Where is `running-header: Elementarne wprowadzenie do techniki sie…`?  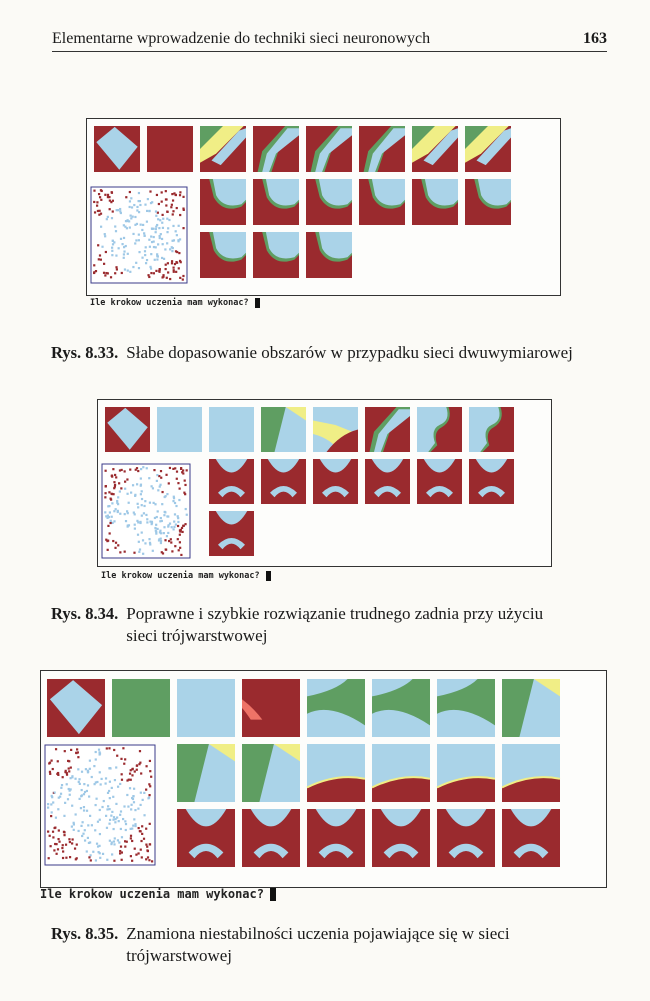 running-header: Elementarne wprowadzenie do techniki sie… is located at coordinates (329, 41).